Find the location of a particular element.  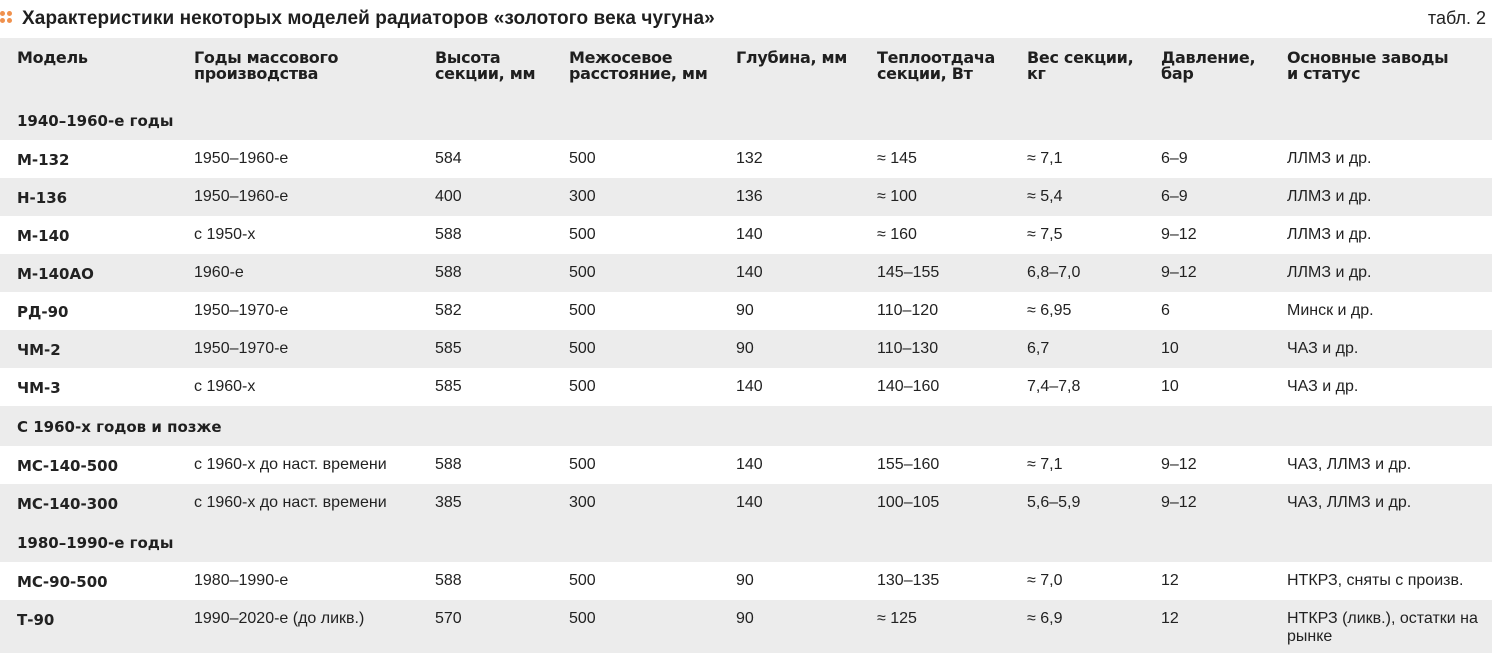

cell-weight: ≈ 7,5 is located at coordinates (1045, 234).